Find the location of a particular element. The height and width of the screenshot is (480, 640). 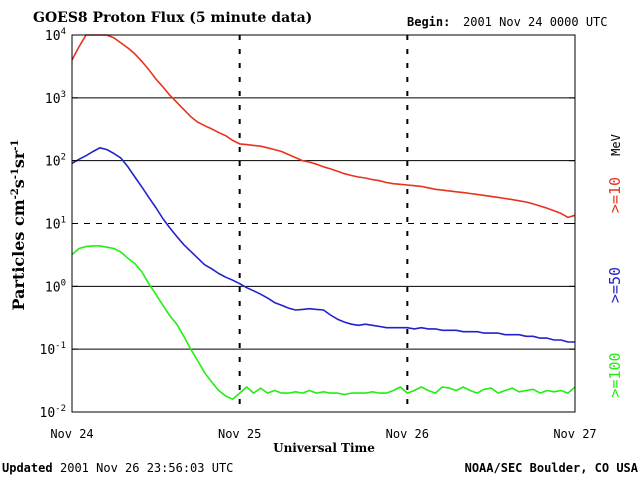

legend-item-ge10: >=10 is located at coordinates (615, 195).